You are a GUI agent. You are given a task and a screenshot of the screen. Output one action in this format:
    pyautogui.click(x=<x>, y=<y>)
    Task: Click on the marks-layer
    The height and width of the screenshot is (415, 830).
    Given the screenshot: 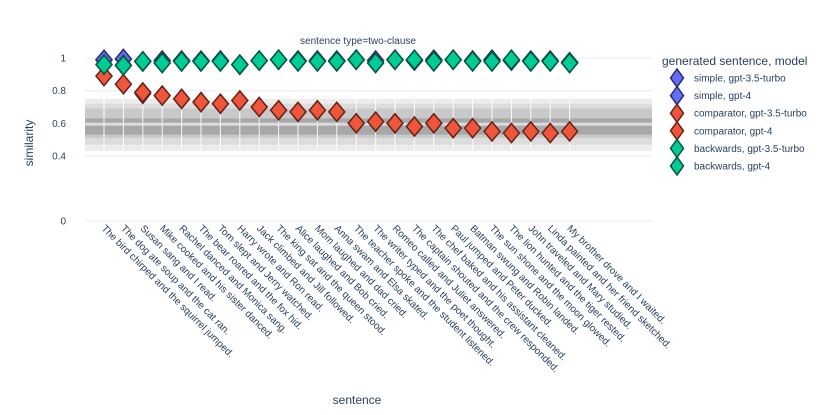 What is the action you would take?
    pyautogui.click(x=337, y=96)
    